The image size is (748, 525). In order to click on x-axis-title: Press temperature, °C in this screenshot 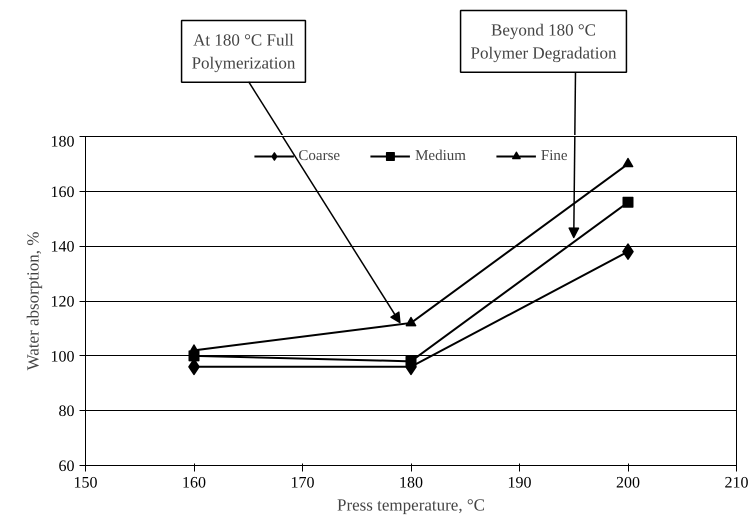, I will do `click(411, 505)`.